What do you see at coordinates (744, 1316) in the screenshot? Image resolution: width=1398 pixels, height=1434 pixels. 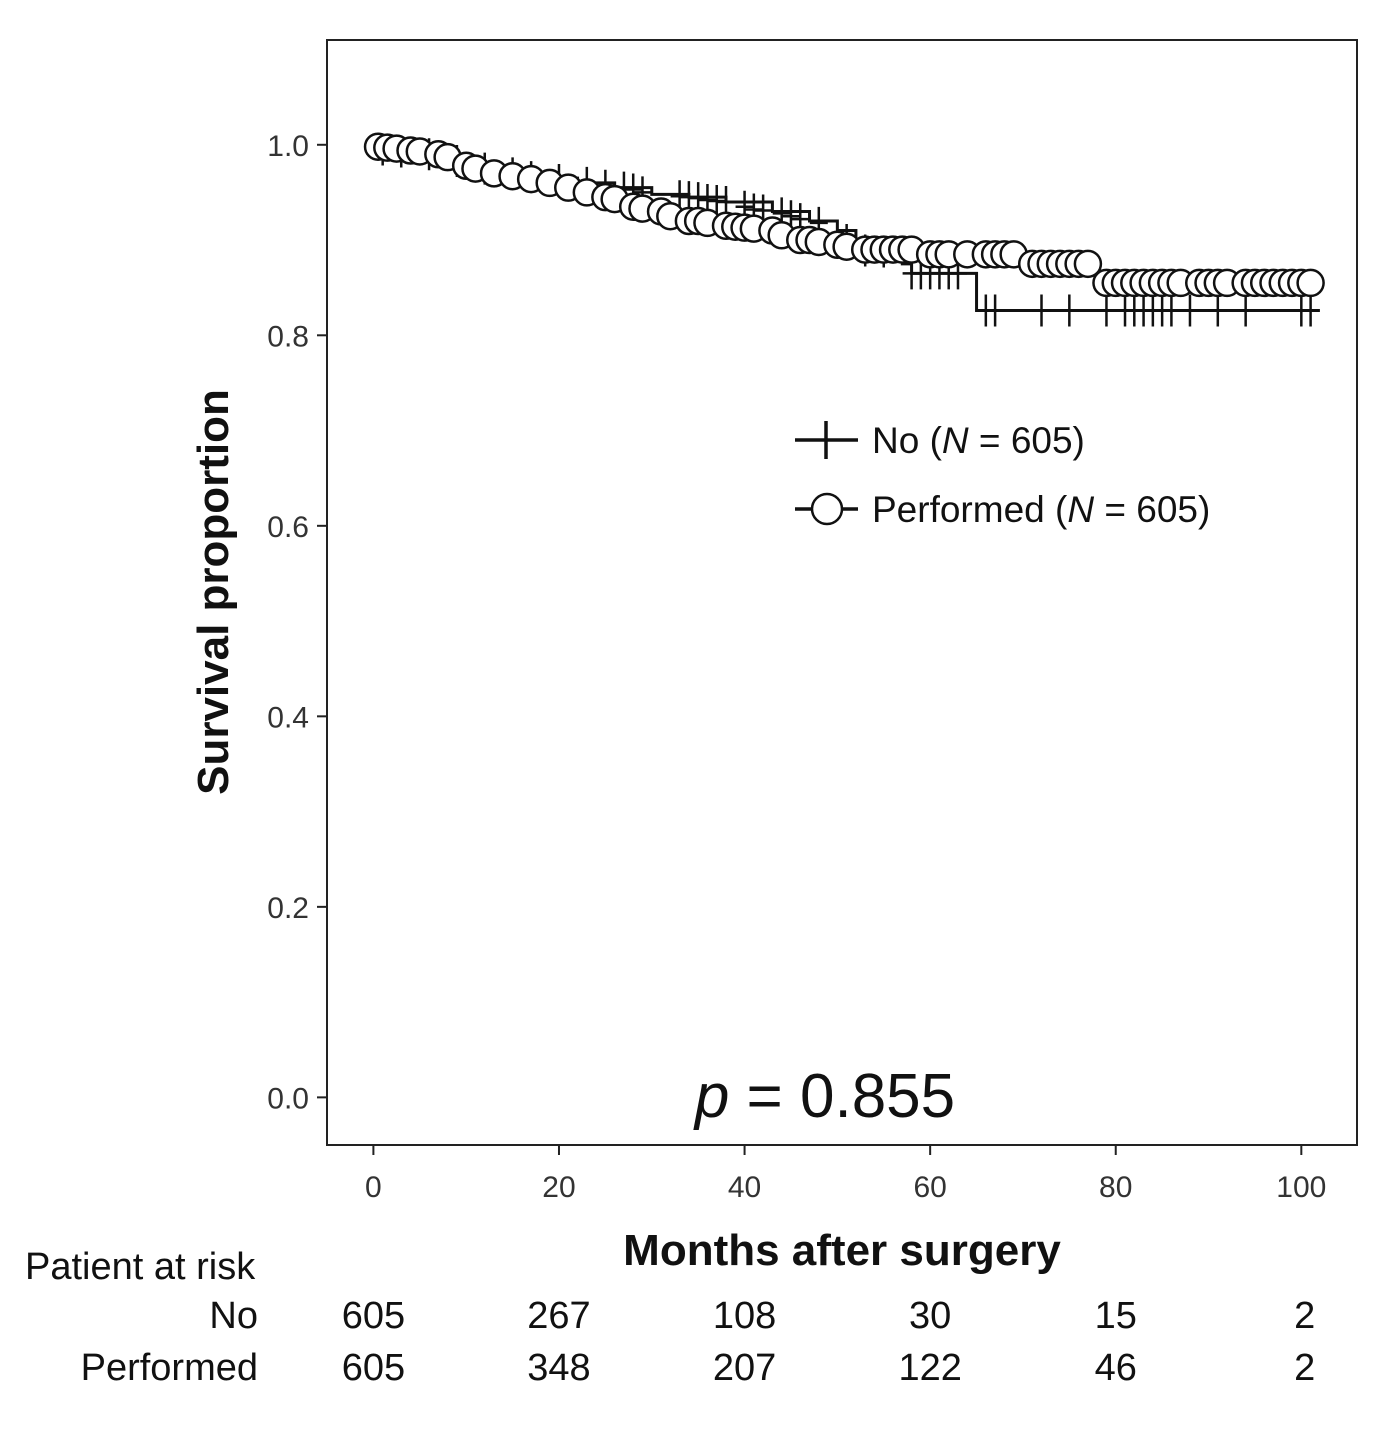 I see `risk-count-no: 108` at bounding box center [744, 1316].